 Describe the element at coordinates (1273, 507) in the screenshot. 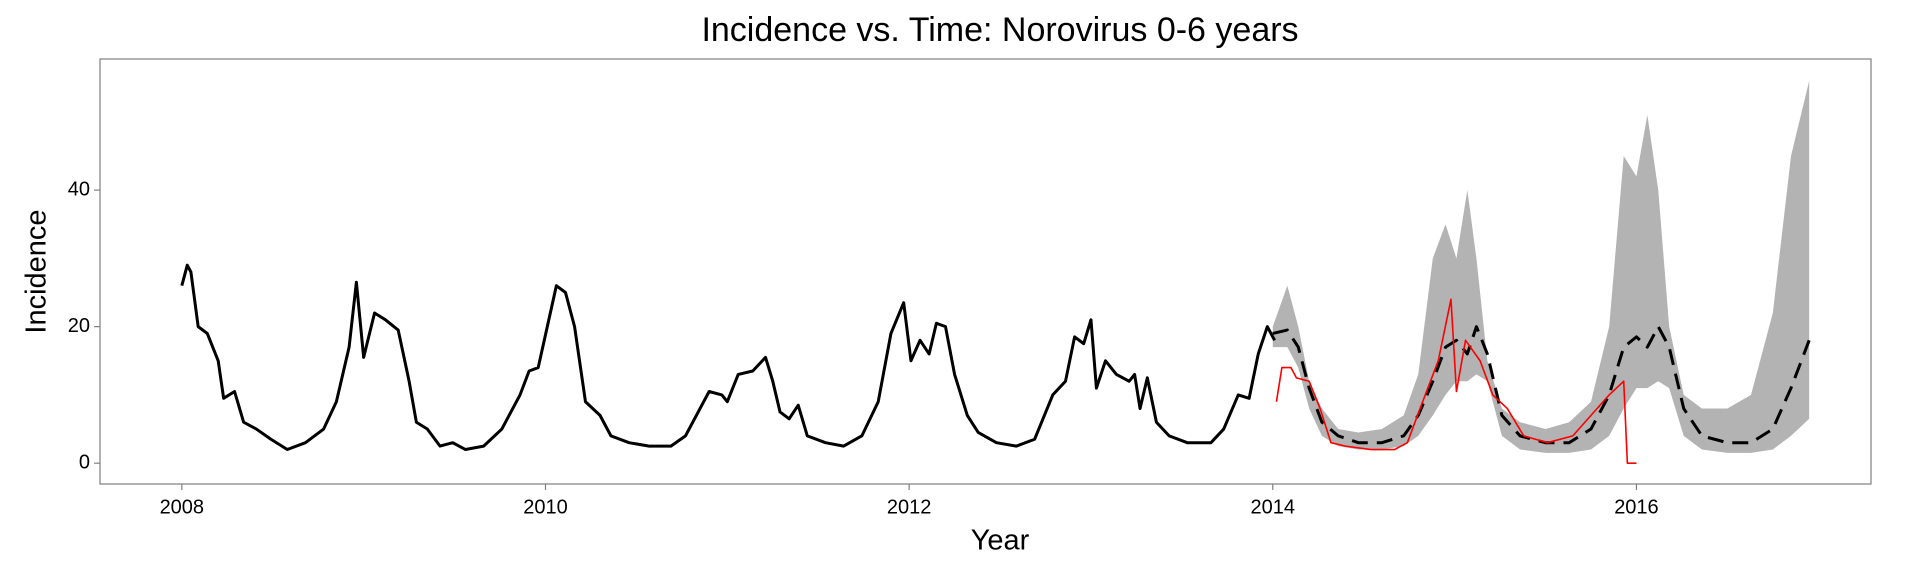

I see `x-tick-label: 2014` at that location.